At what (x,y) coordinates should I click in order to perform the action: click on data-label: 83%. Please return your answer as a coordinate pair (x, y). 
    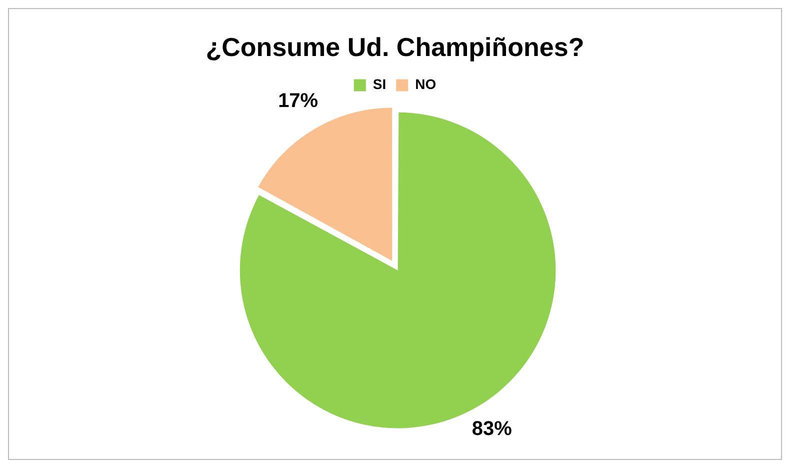
    Looking at the image, I should click on (492, 429).